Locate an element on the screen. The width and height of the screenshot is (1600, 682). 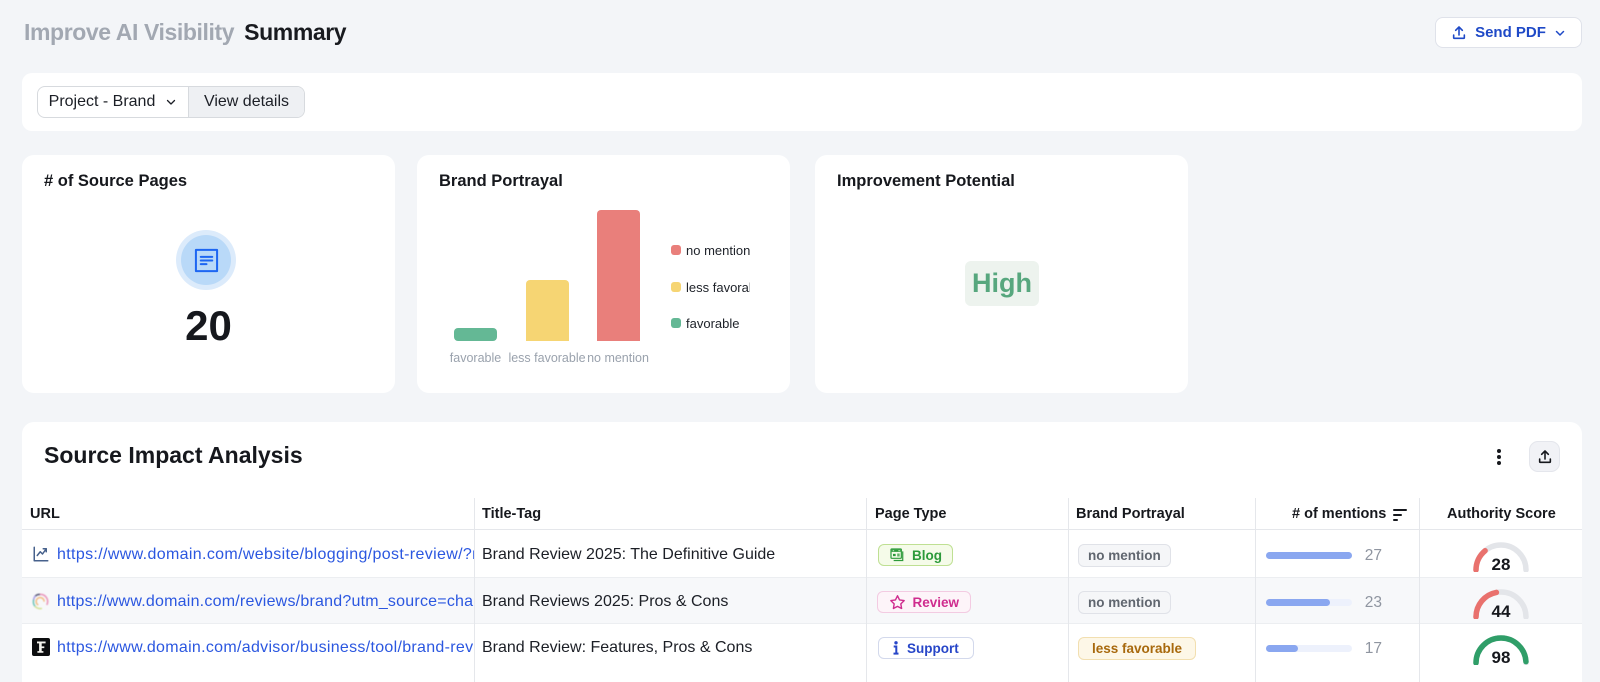
svg-text: 98 is located at coordinates (1501, 656).